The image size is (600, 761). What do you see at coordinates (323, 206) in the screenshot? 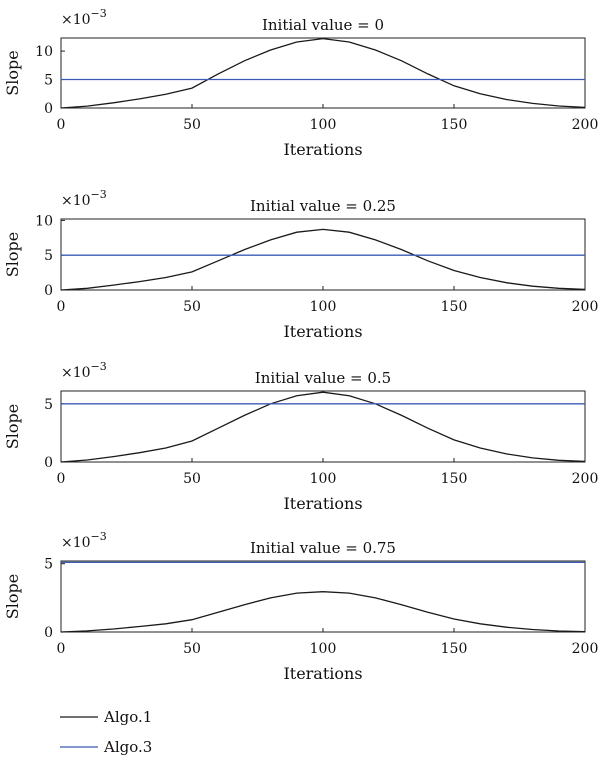
I see `chart-title: Initial value = 0.25` at bounding box center [323, 206].